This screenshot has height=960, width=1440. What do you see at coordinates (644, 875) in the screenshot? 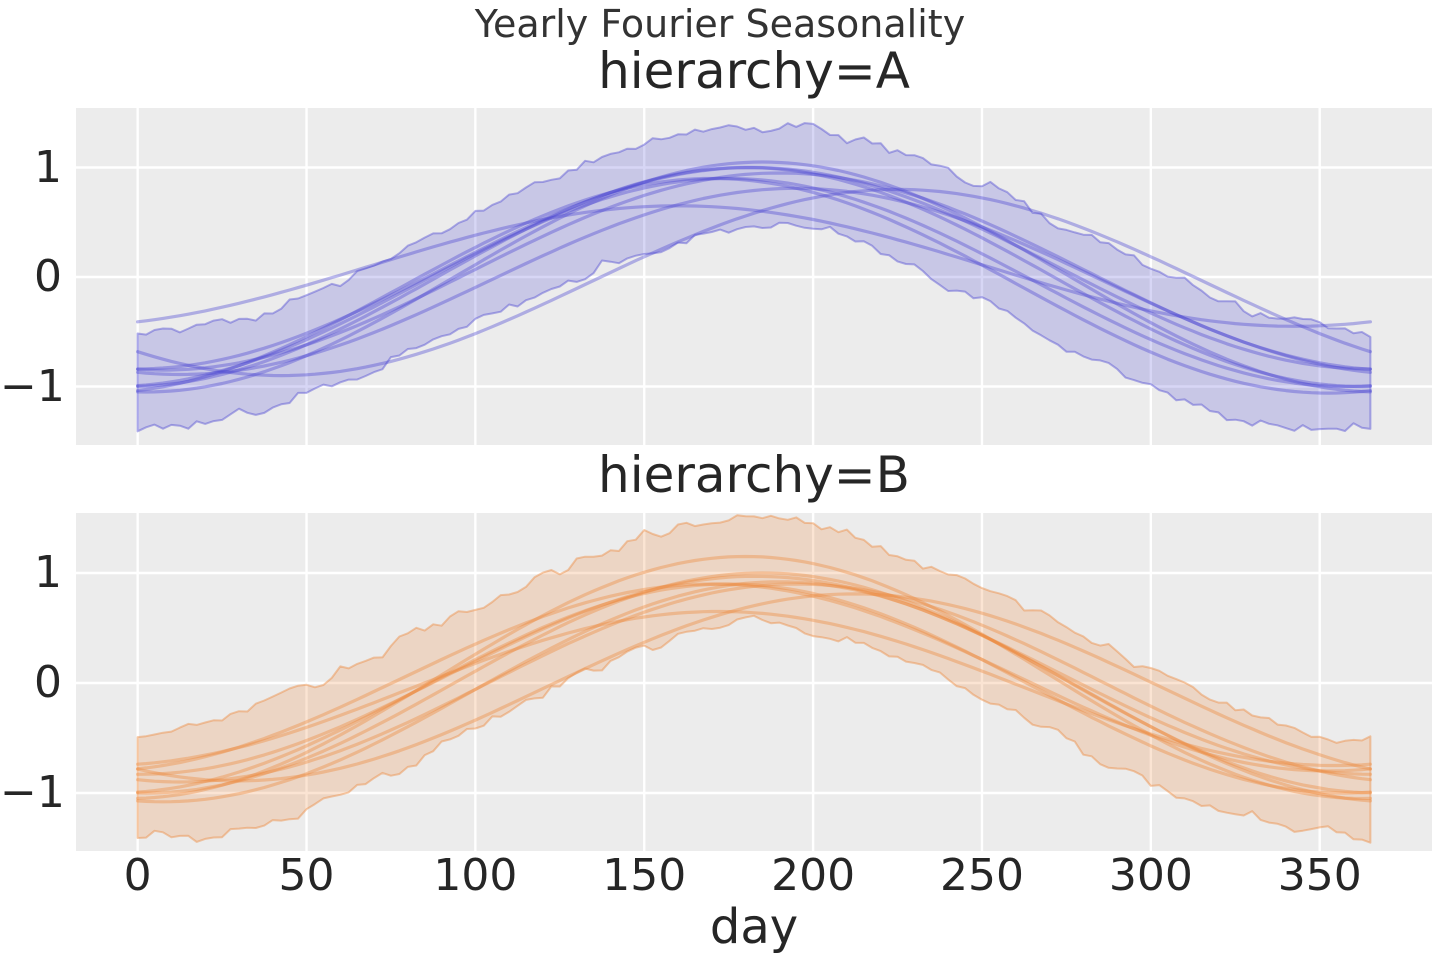
I see `x-tick-label: 150` at bounding box center [644, 875].